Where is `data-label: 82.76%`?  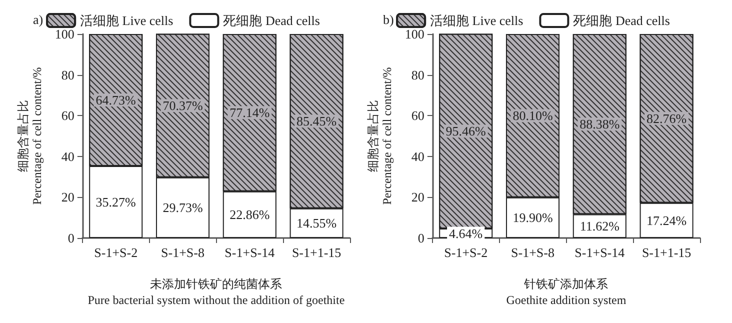
data-label: 82.76% is located at coordinates (666, 118).